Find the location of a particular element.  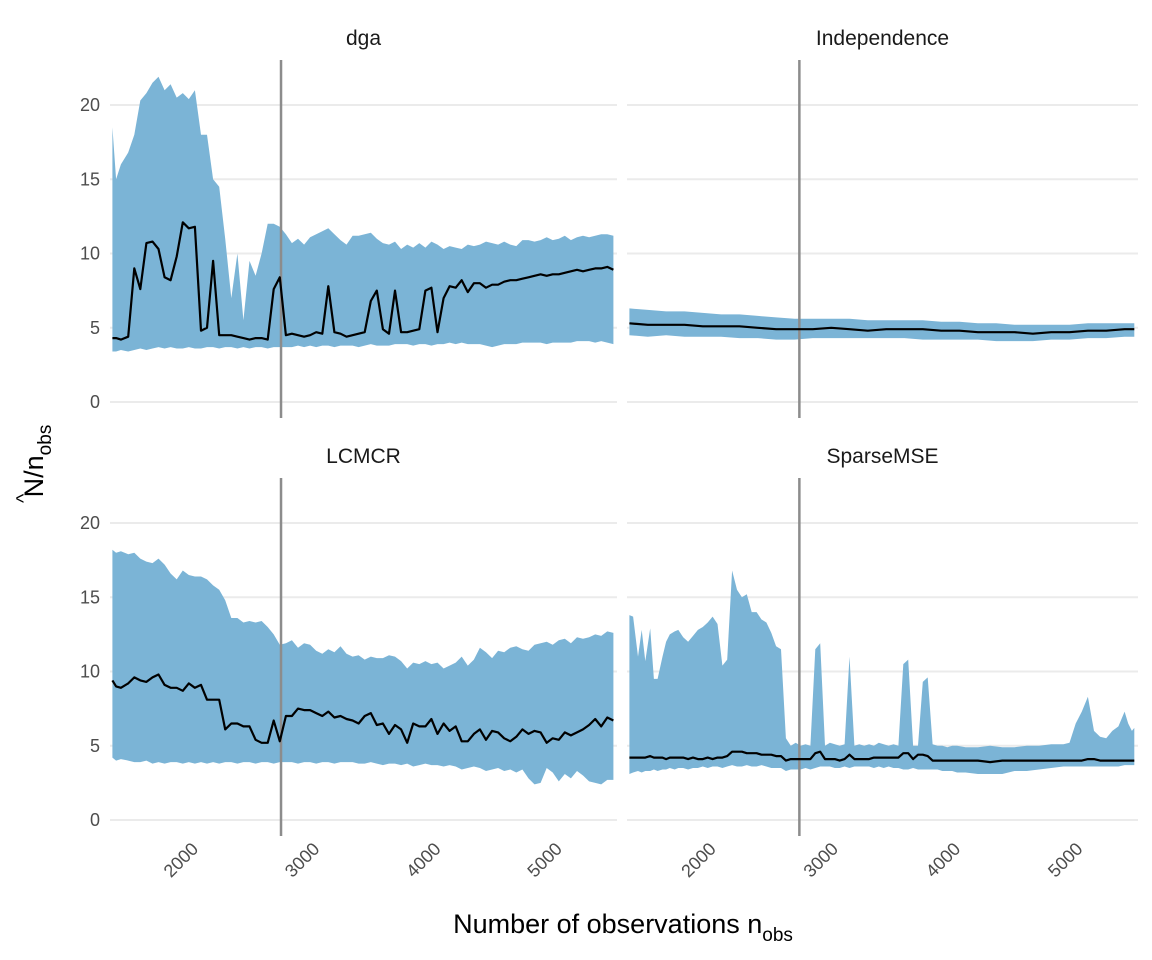

panel-title: LCMCR is located at coordinates (363, 456).